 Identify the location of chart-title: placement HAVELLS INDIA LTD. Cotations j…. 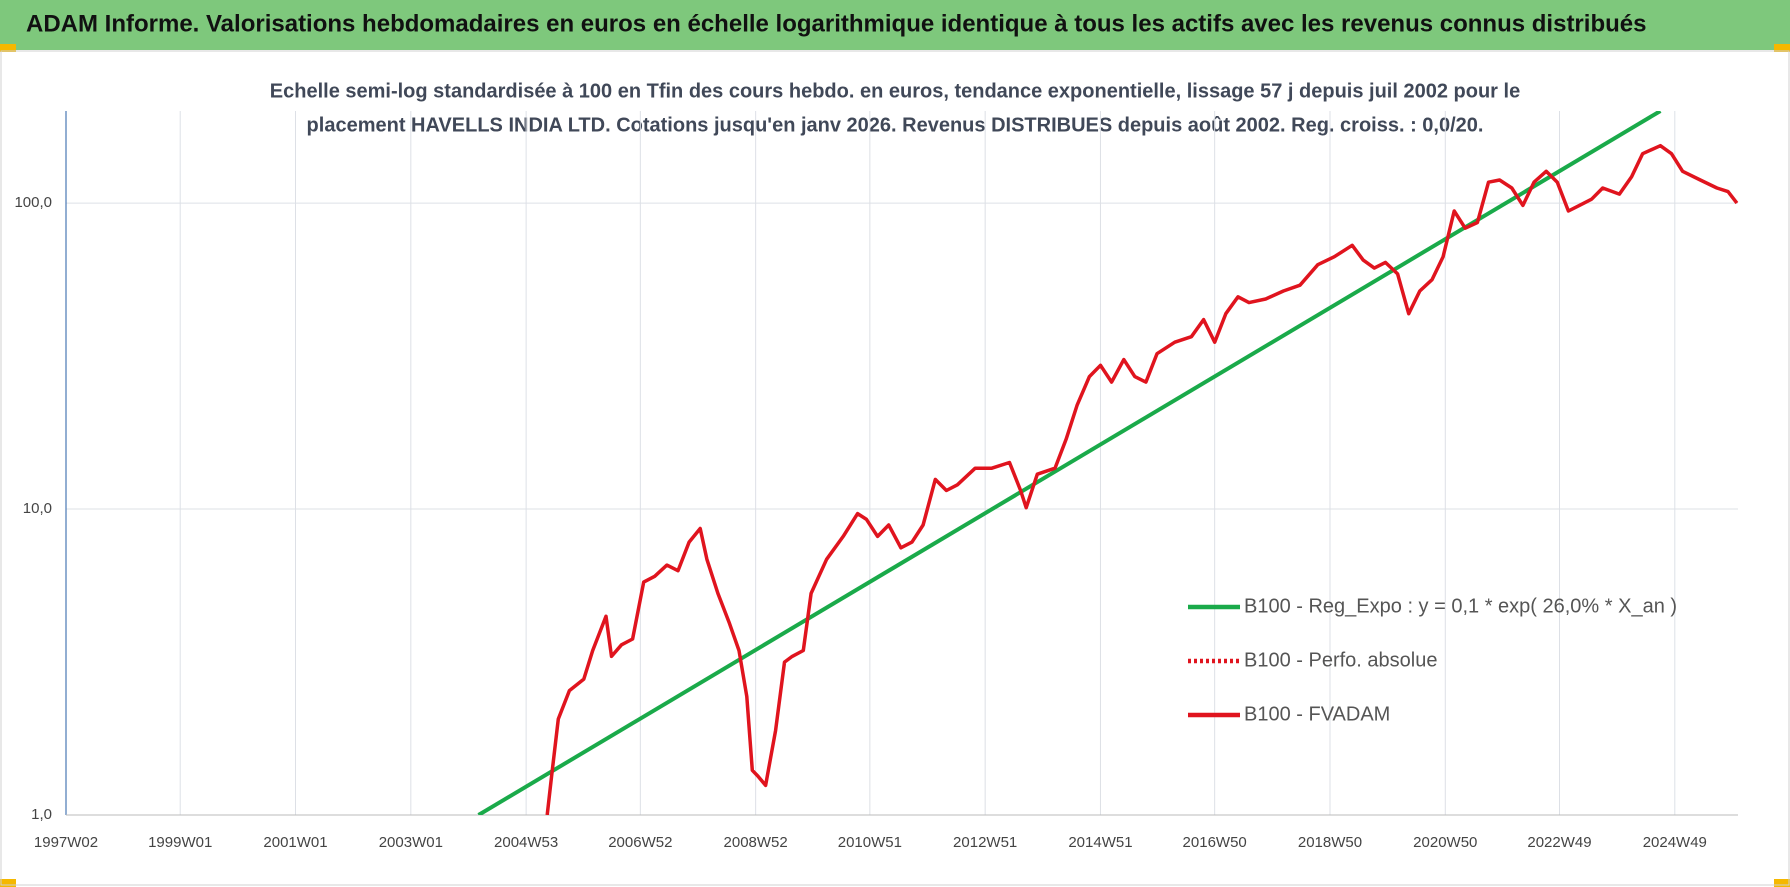
(895, 125).